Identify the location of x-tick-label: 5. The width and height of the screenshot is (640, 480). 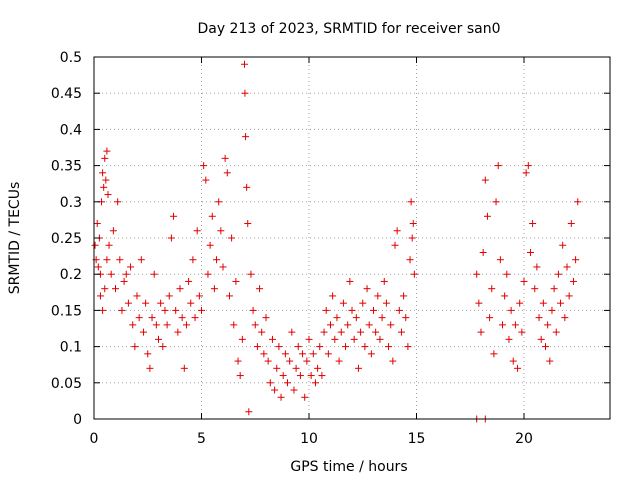
(201, 439).